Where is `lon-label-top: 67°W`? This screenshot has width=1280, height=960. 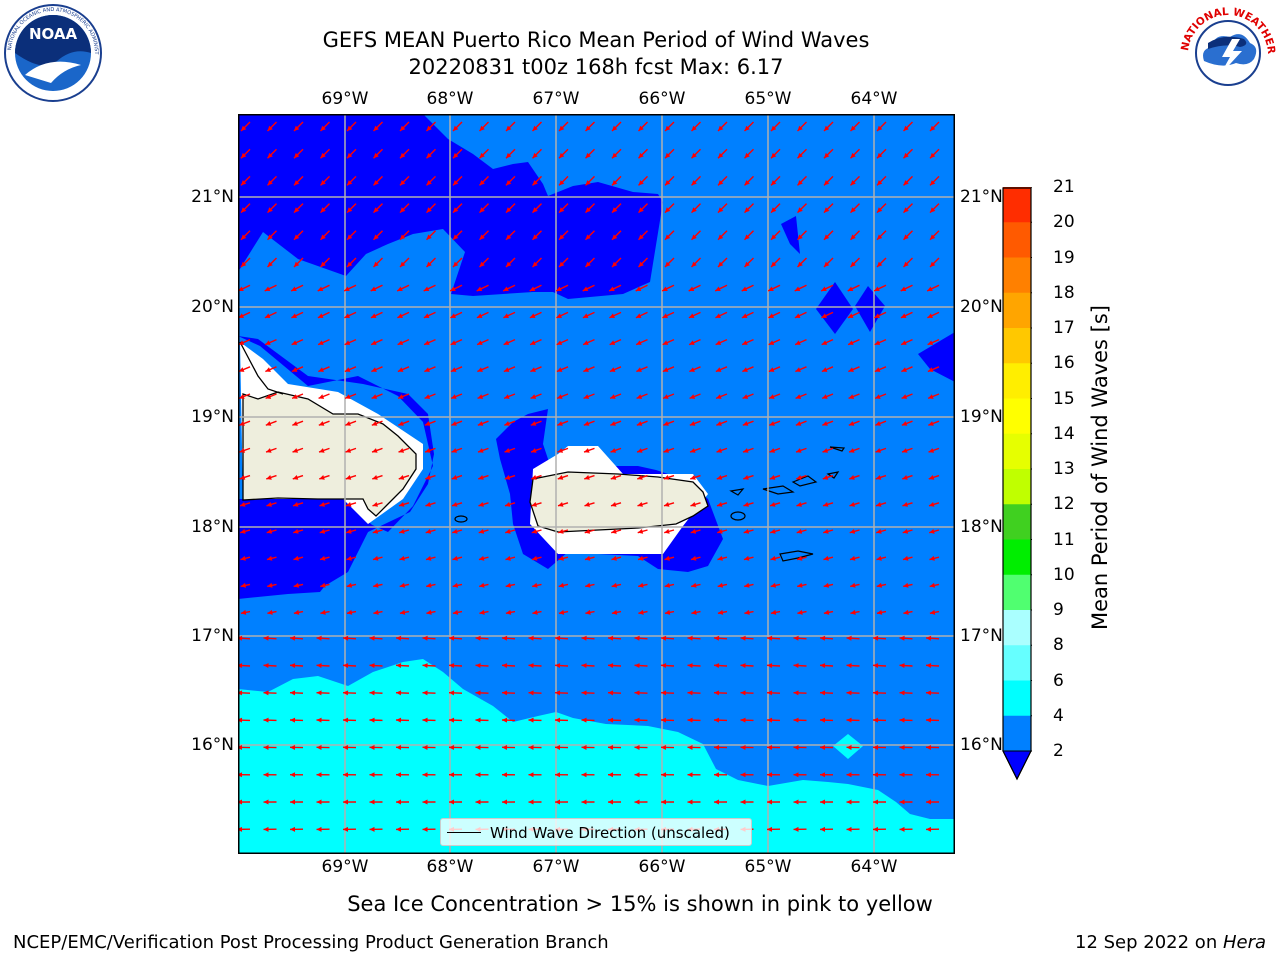
lon-label-top: 67°W is located at coordinates (556, 99).